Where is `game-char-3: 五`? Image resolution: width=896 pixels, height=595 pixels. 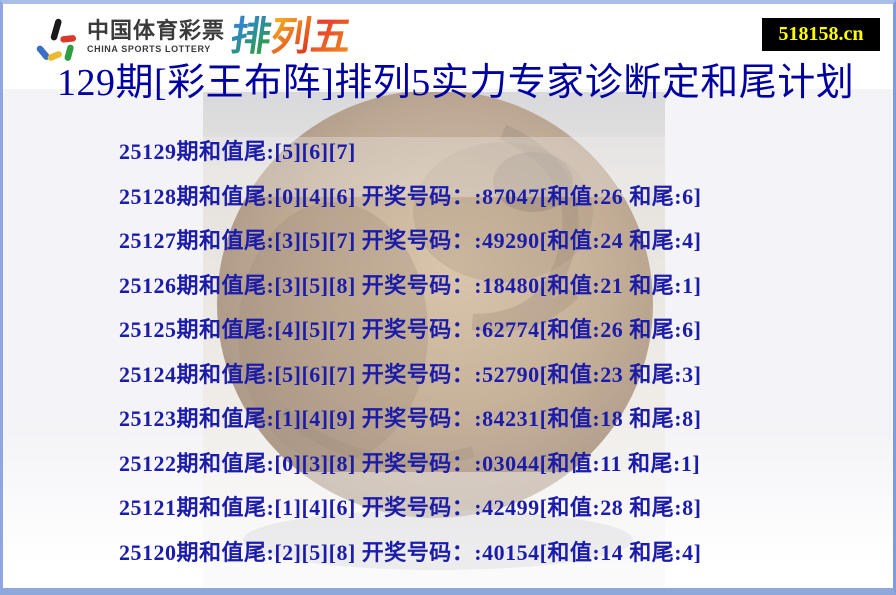 game-char-3: 五 is located at coordinates (331, 36).